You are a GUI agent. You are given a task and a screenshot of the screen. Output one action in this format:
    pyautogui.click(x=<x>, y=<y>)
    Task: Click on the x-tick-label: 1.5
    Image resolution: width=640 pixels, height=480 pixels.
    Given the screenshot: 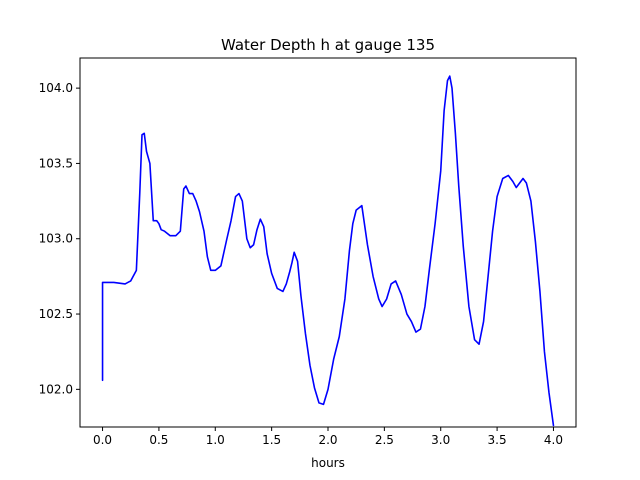 What is the action you would take?
    pyautogui.click(x=271, y=440)
    